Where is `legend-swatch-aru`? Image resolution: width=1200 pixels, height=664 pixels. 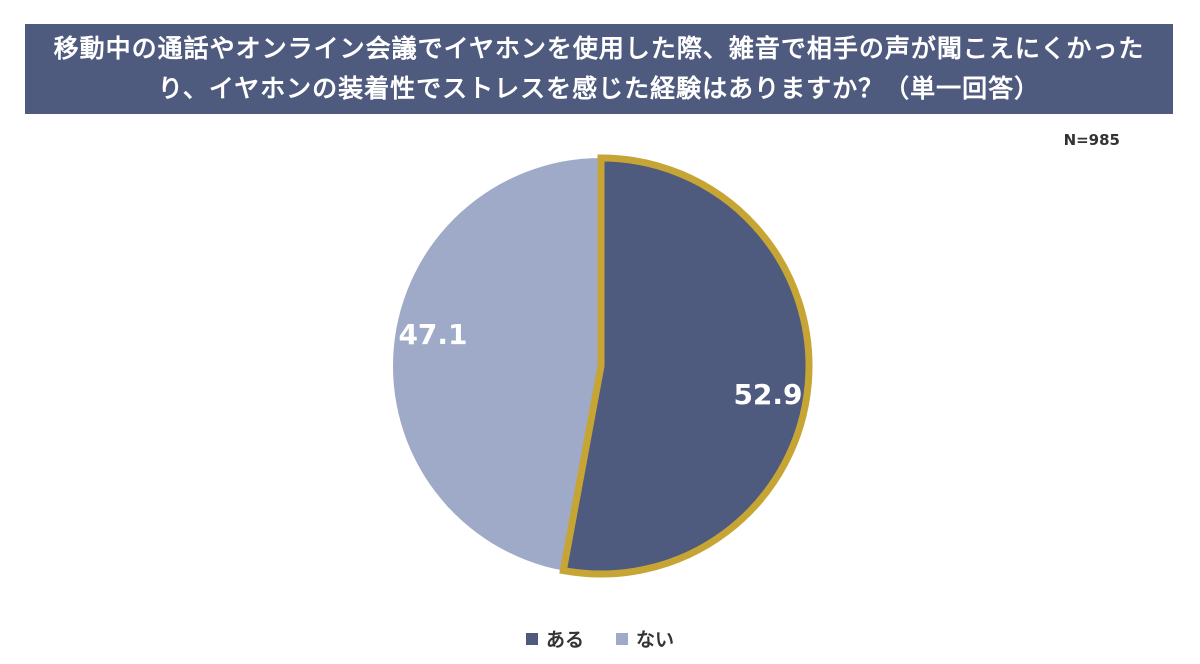
legend-swatch-aru is located at coordinates (531, 638).